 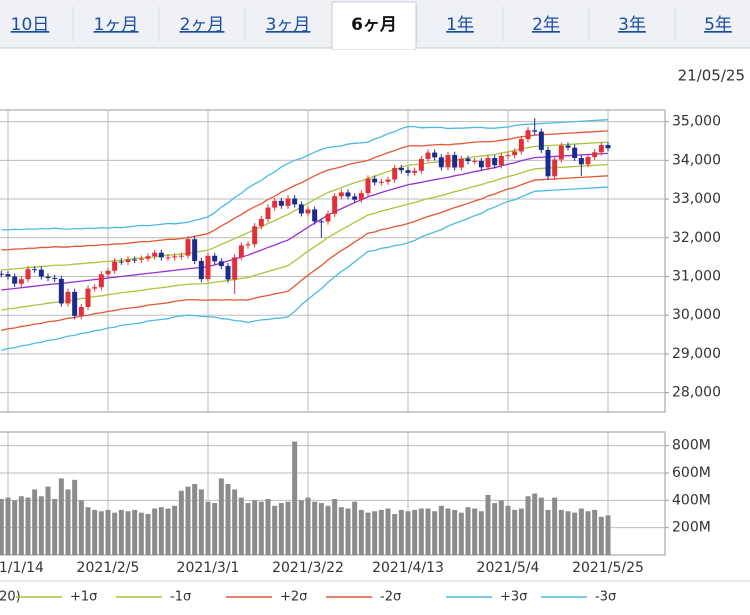 What do you see at coordinates (696, 315) in the screenshot?
I see `y-tick-label: 30,000` at bounding box center [696, 315].